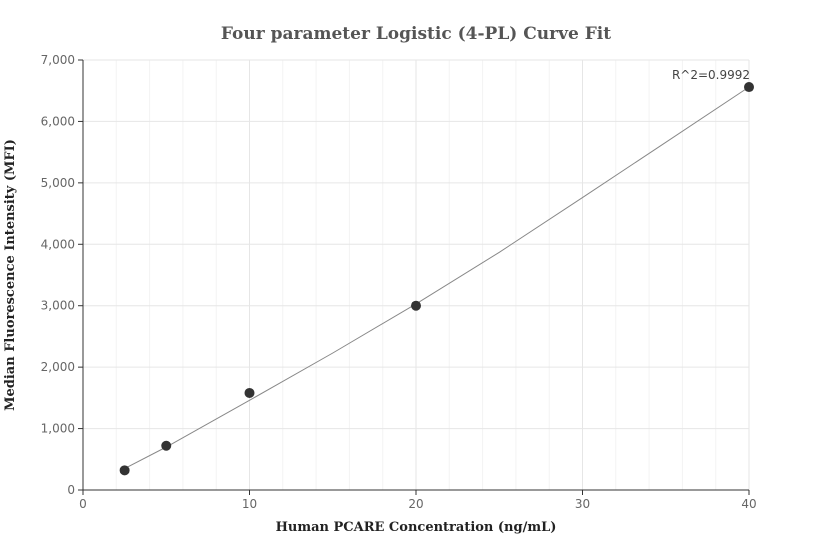 The height and width of the screenshot is (560, 832). What do you see at coordinates (58, 244) in the screenshot?
I see `y-tick-label: 4,000` at bounding box center [58, 244].